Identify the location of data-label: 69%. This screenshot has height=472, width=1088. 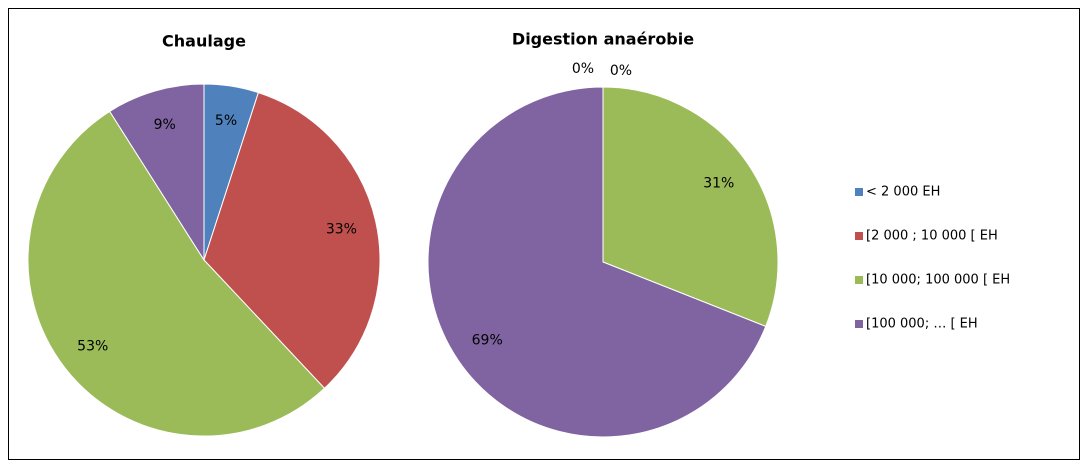
(487, 341).